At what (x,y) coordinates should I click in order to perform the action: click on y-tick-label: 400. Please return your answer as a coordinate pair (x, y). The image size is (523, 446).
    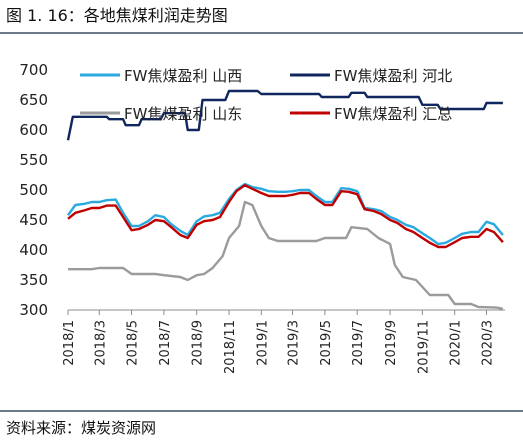
    Looking at the image, I should click on (33, 250).